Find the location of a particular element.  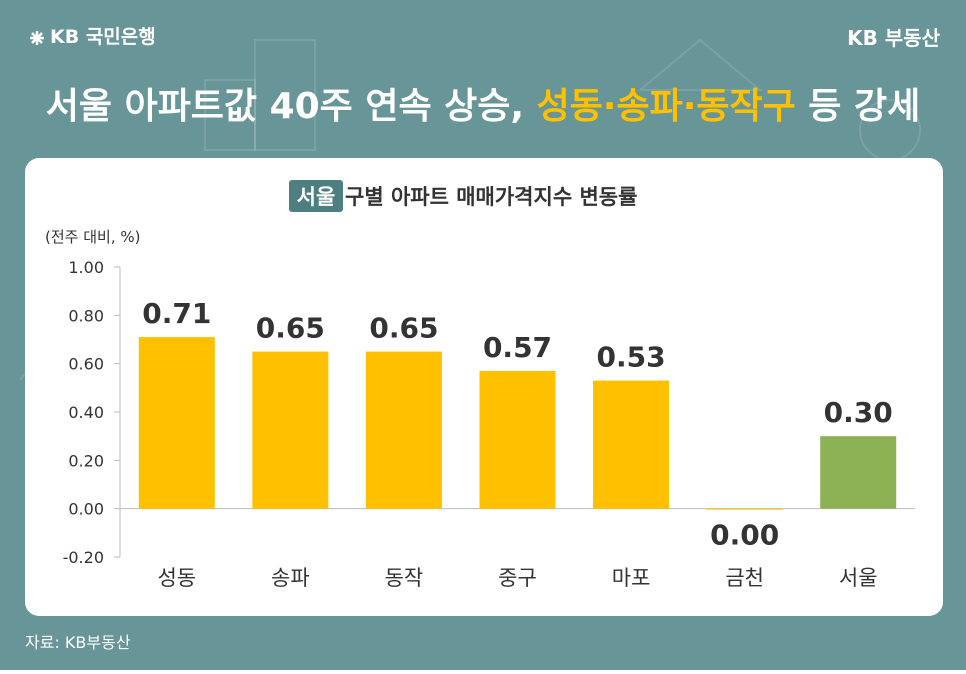

x-tick-label: 서울 is located at coordinates (858, 578).